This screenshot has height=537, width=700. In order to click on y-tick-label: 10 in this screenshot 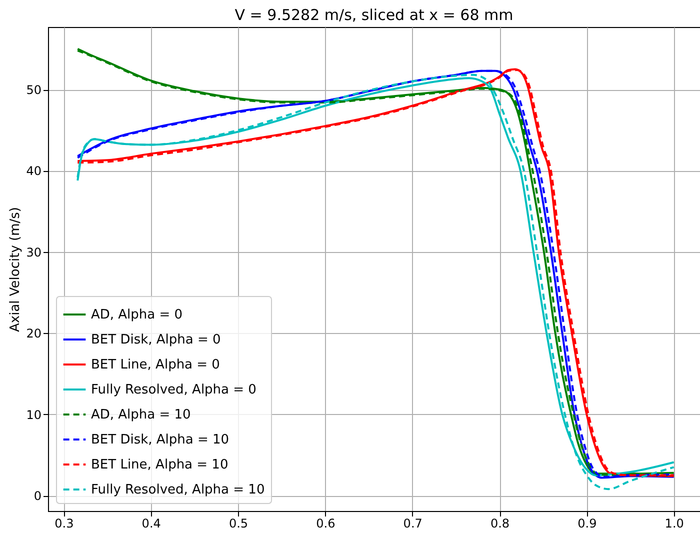, I will do `click(34, 415)`.